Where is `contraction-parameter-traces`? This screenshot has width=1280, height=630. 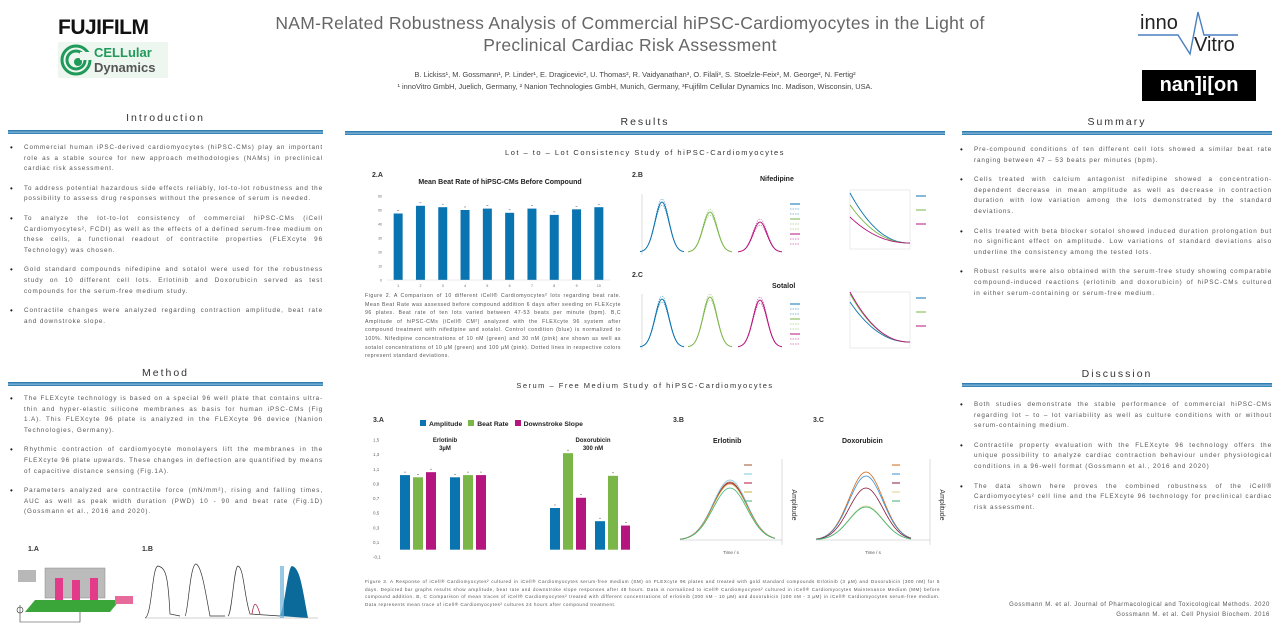
contraction-parameter-traces is located at coordinates (231, 591).